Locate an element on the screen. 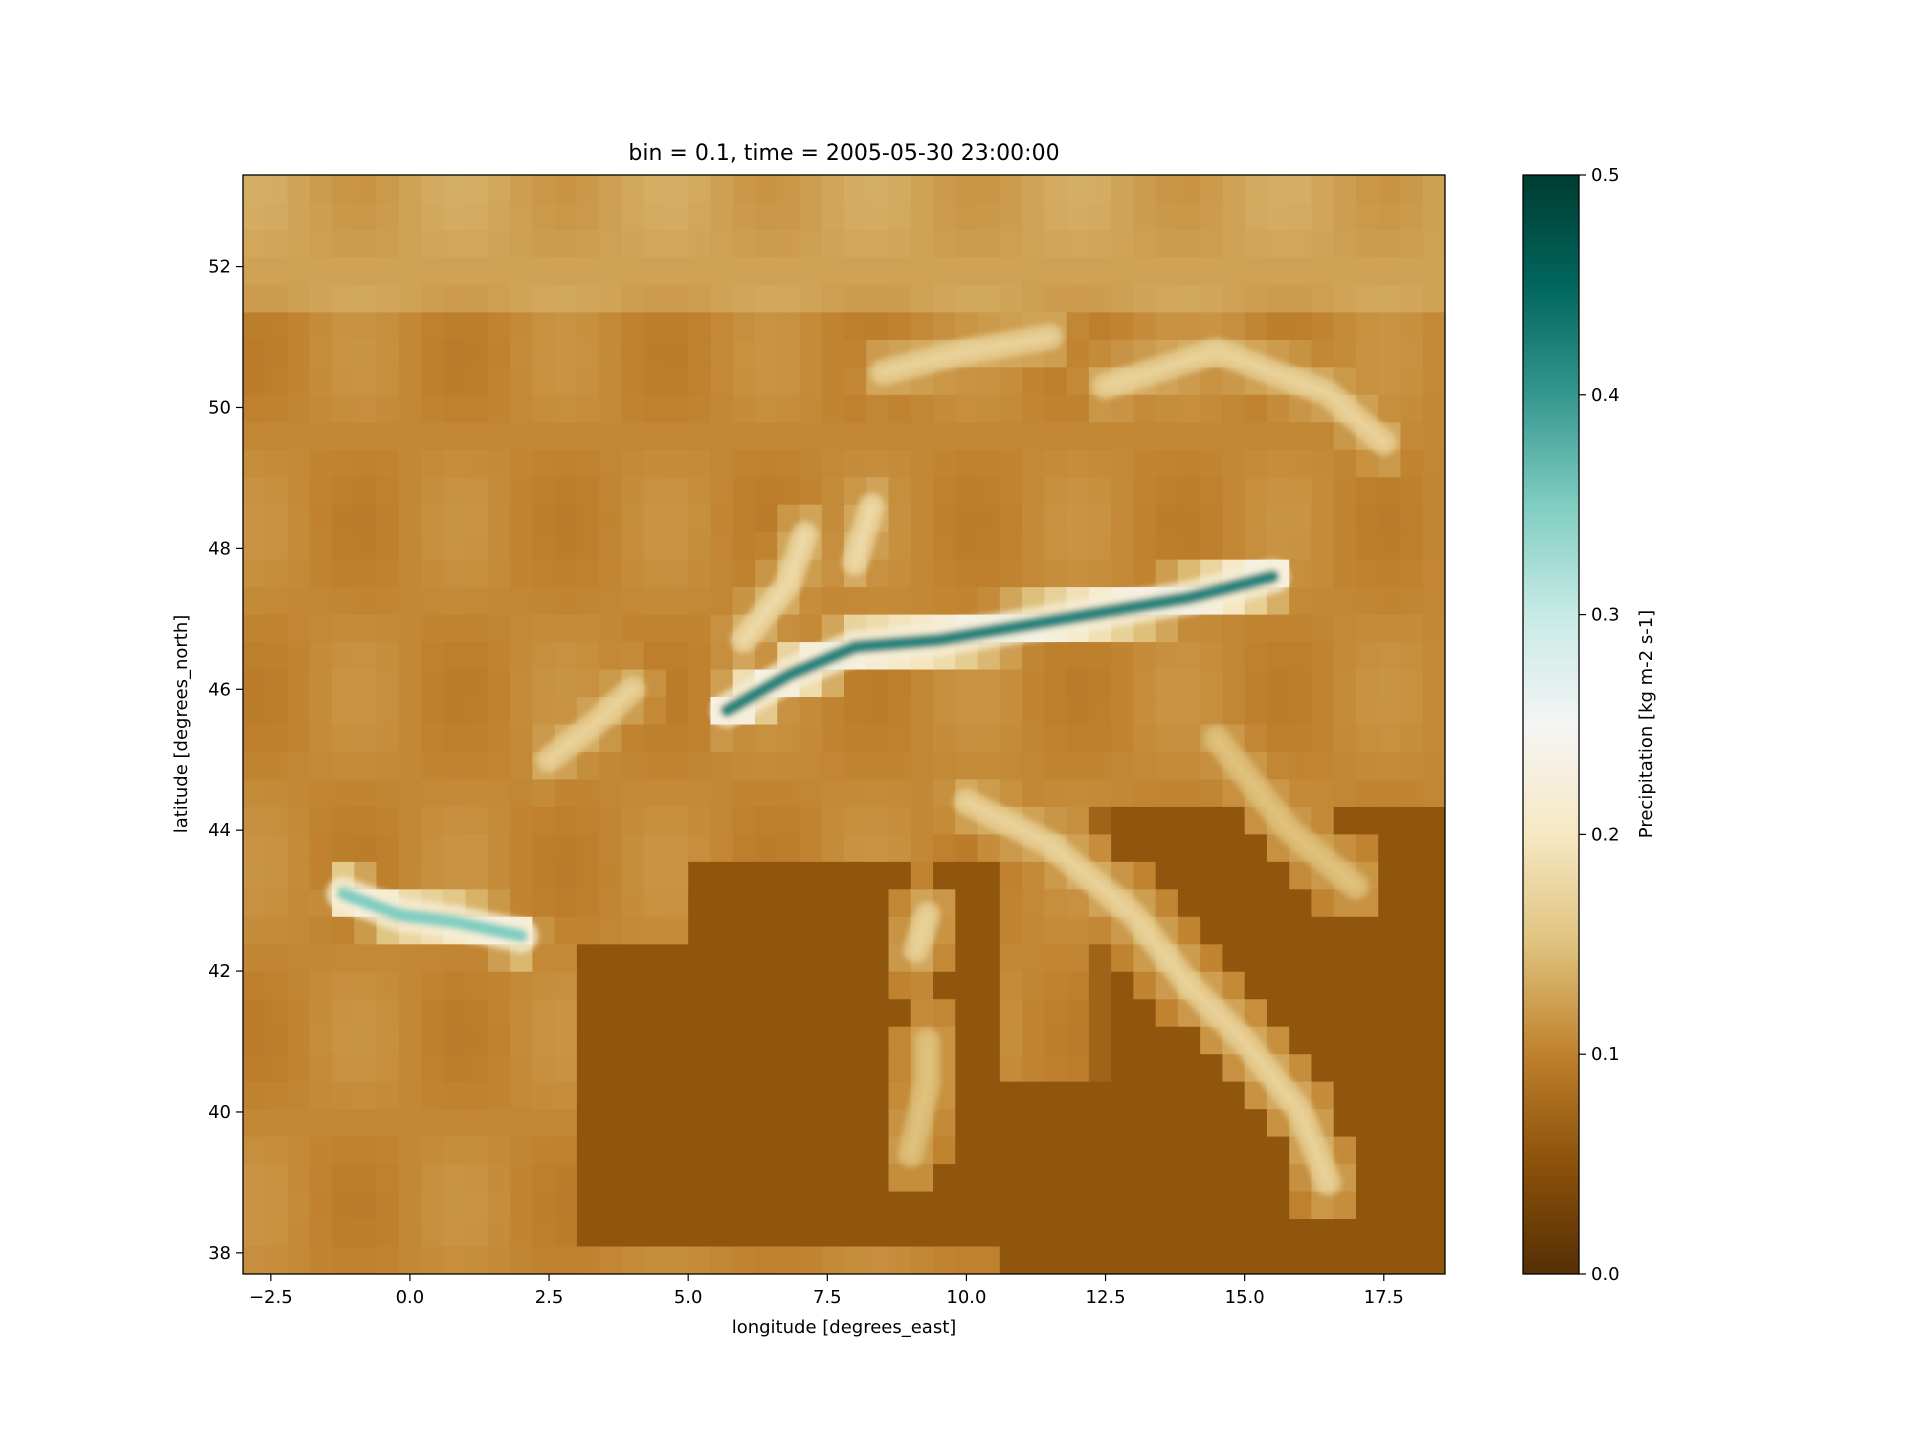  y-tick-label: 48 is located at coordinates (219, 548).